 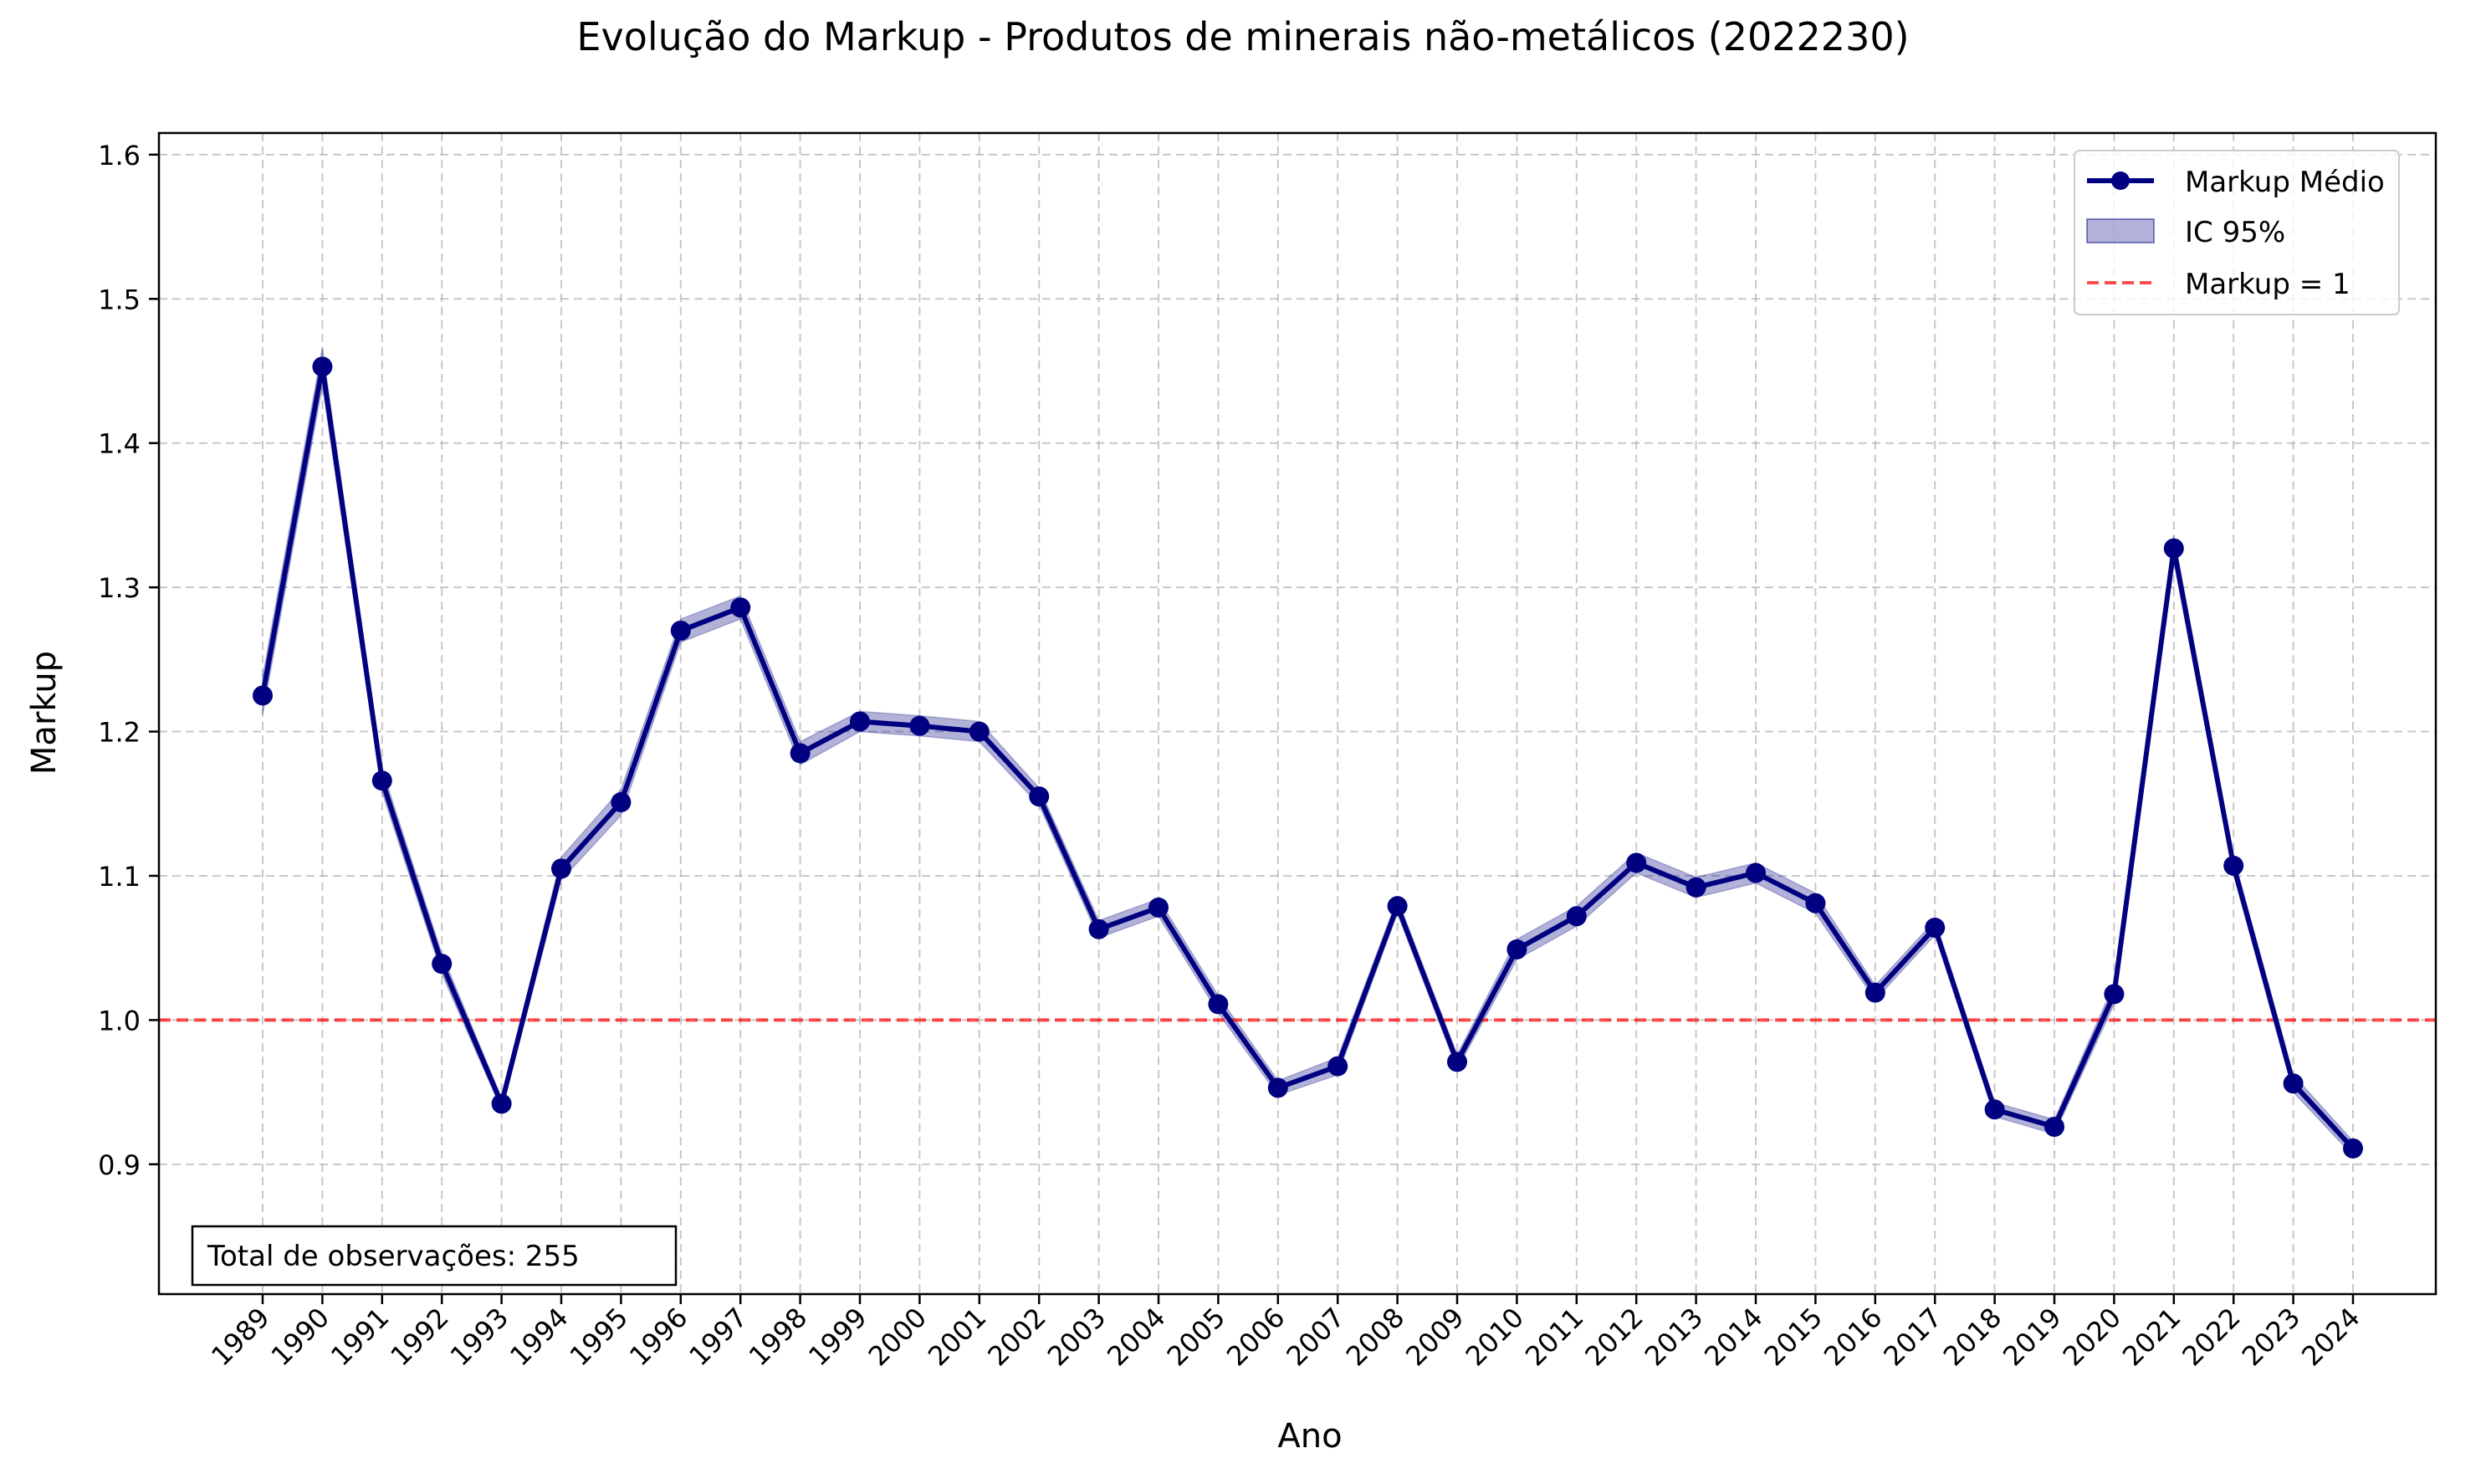 What do you see at coordinates (1309, 1436) in the screenshot?
I see `x-axis-label: Ano` at bounding box center [1309, 1436].